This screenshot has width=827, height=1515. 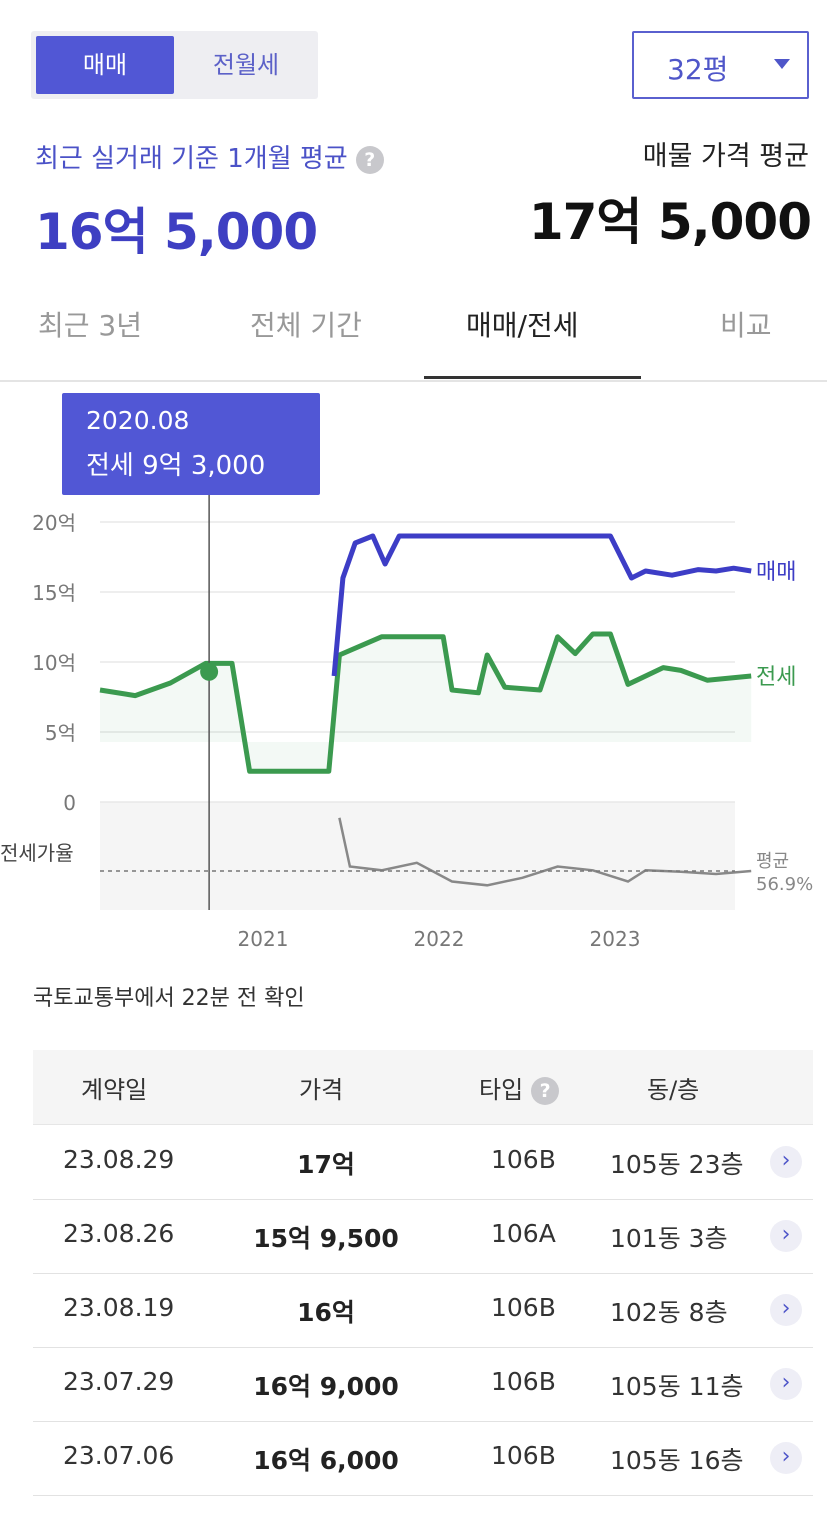 What do you see at coordinates (54, 593) in the screenshot?
I see `y-tick-label: 15억` at bounding box center [54, 593].